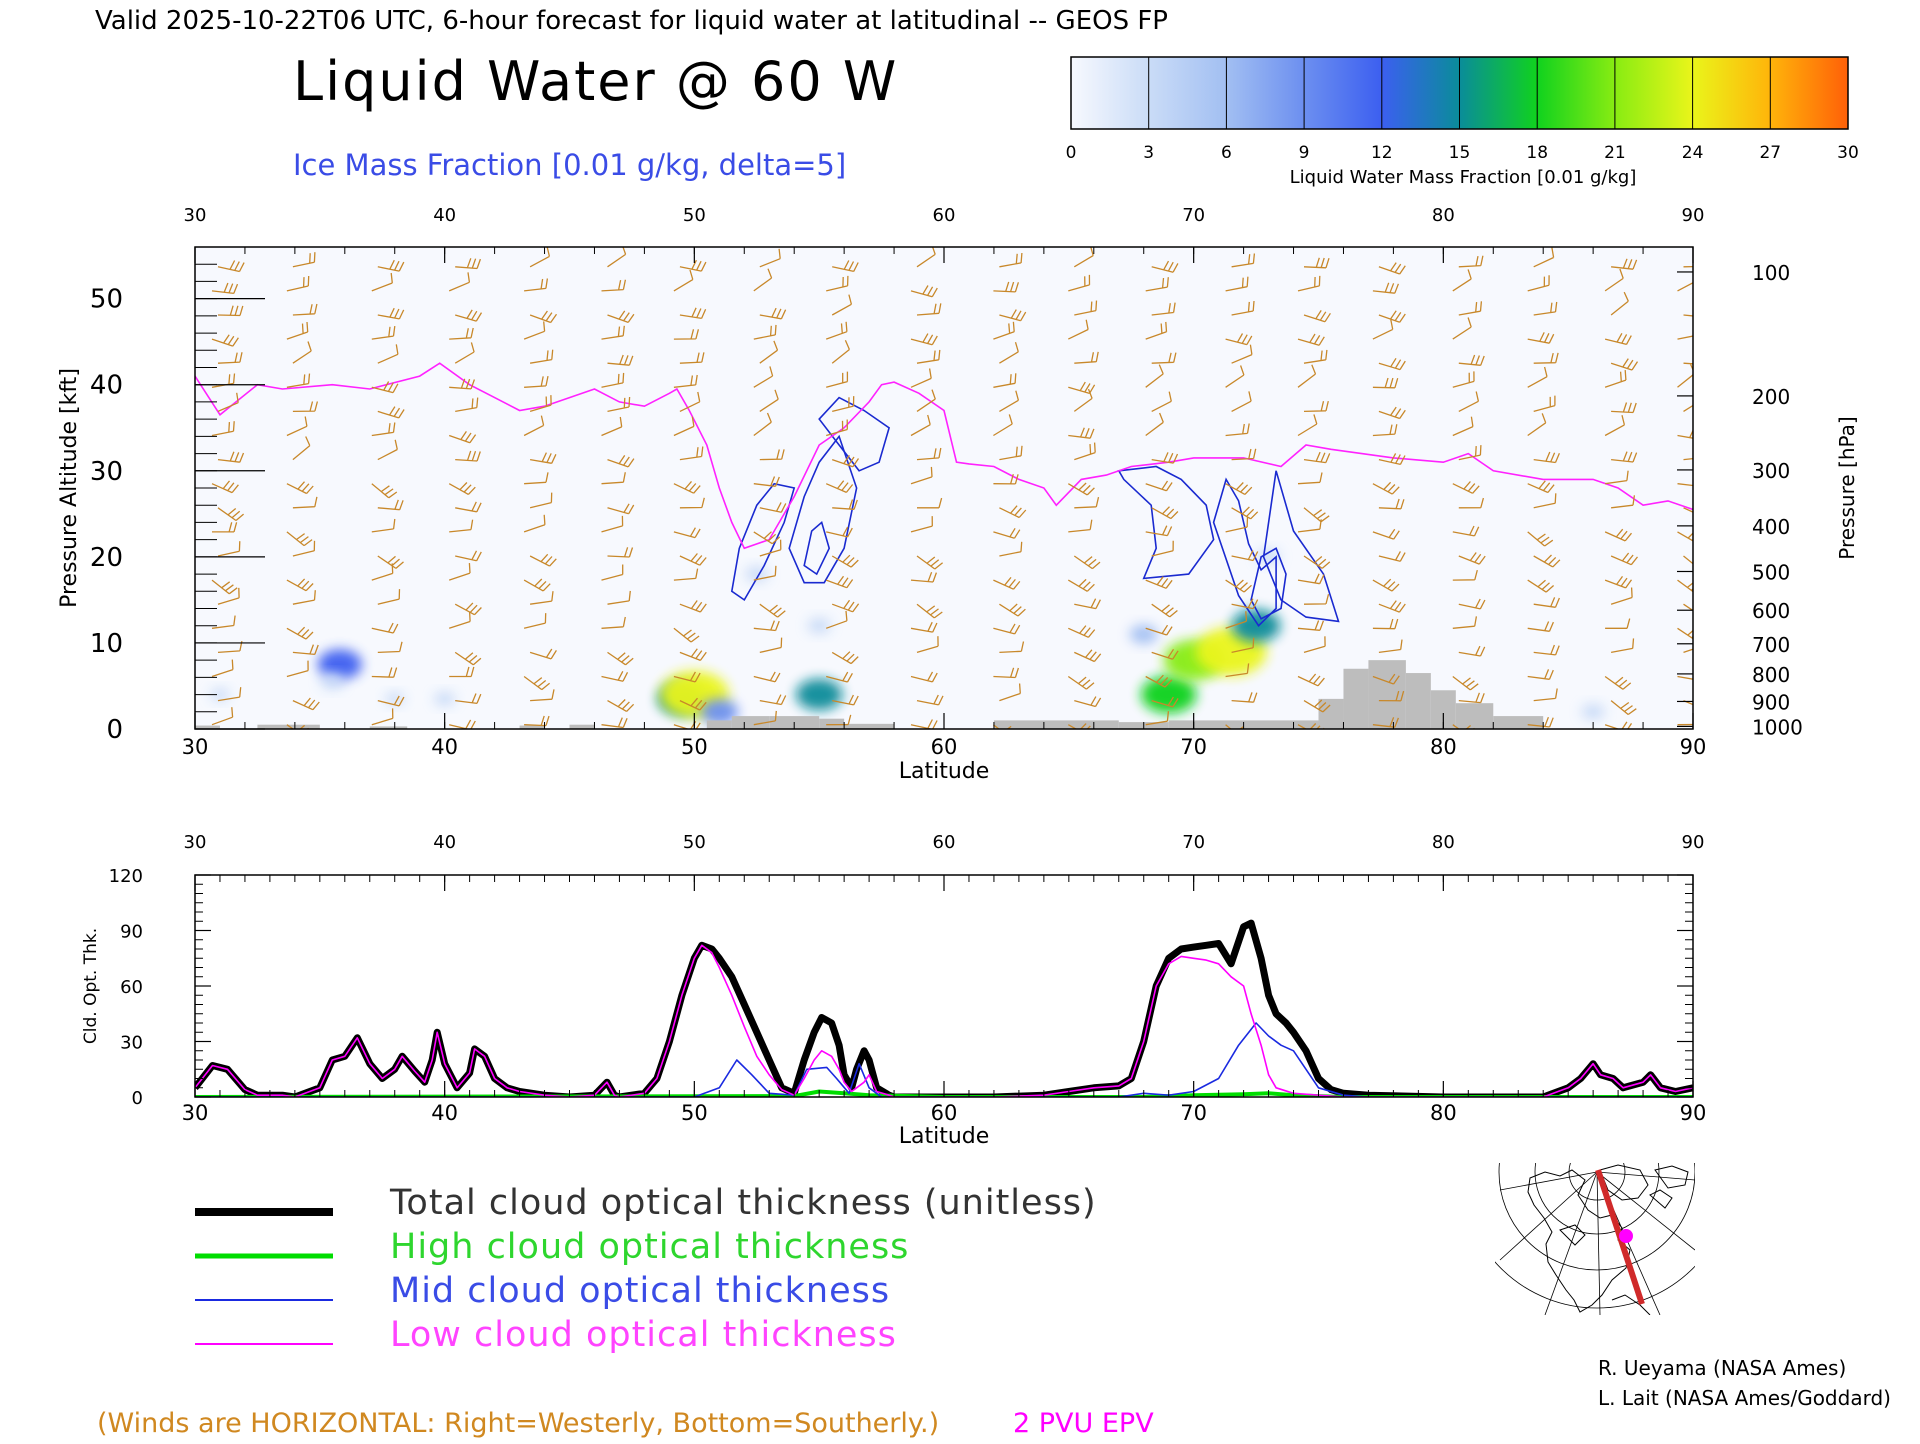 The height and width of the screenshot is (1444, 1920). I want to click on top-x-tick-label: 30, so click(195, 747).